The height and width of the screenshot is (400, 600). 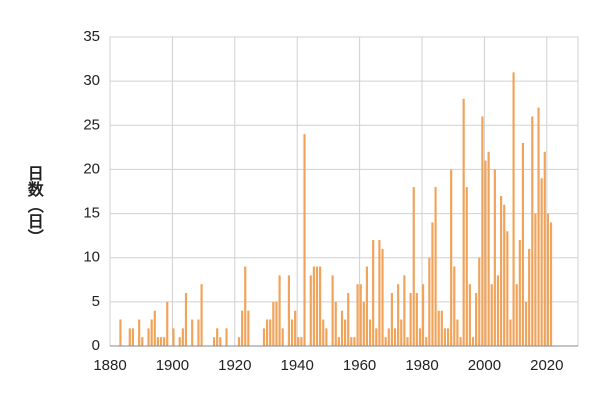 What do you see at coordinates (359, 365) in the screenshot?
I see `x-tick-label: 1960` at bounding box center [359, 365].